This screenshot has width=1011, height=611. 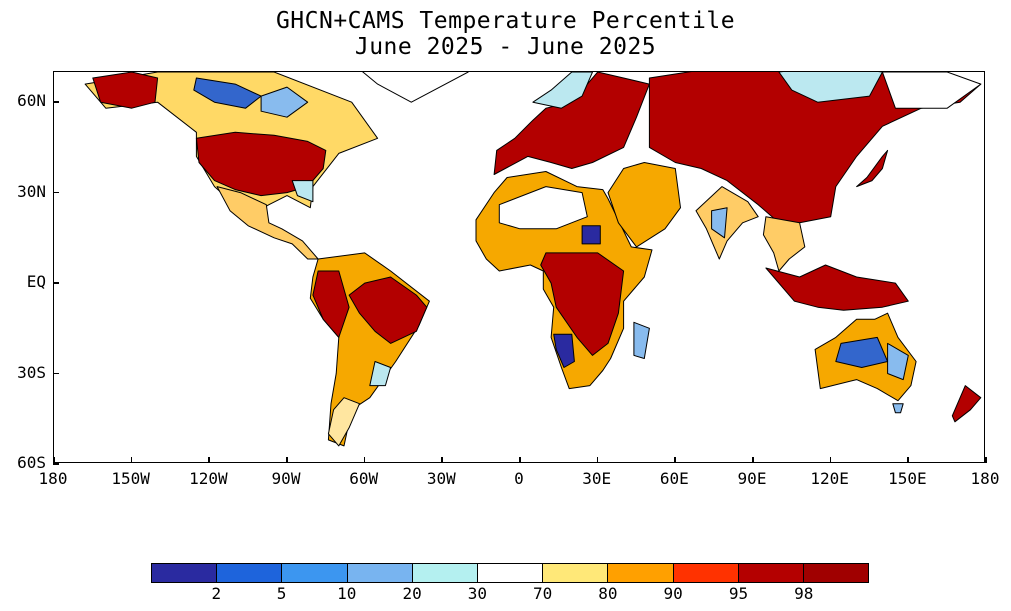 What do you see at coordinates (227, 93) in the screenshot?
I see `region-canada-cold` at bounding box center [227, 93].